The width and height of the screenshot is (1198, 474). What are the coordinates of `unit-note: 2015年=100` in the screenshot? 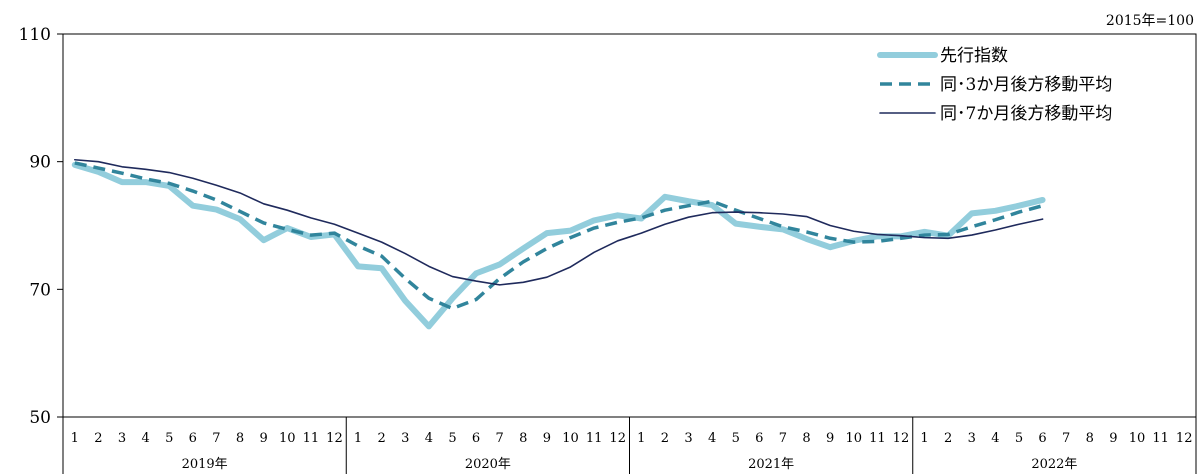 It's located at (1149, 21).